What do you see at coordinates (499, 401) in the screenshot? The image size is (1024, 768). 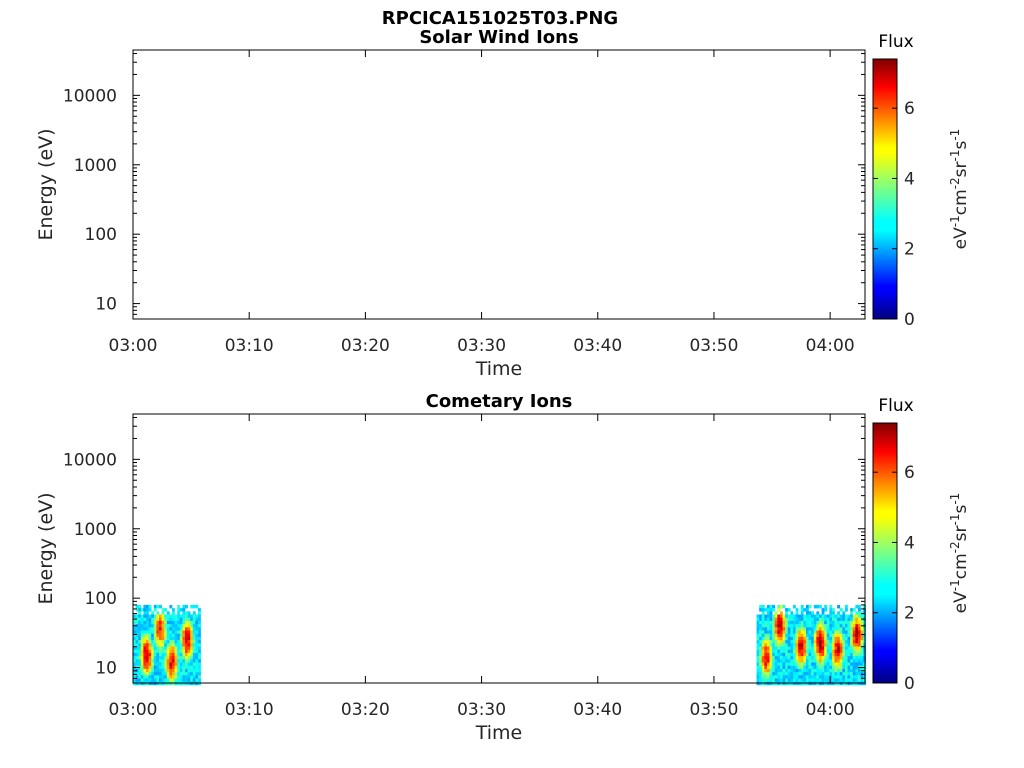 I see `panel-title: Cometary Ions` at bounding box center [499, 401].